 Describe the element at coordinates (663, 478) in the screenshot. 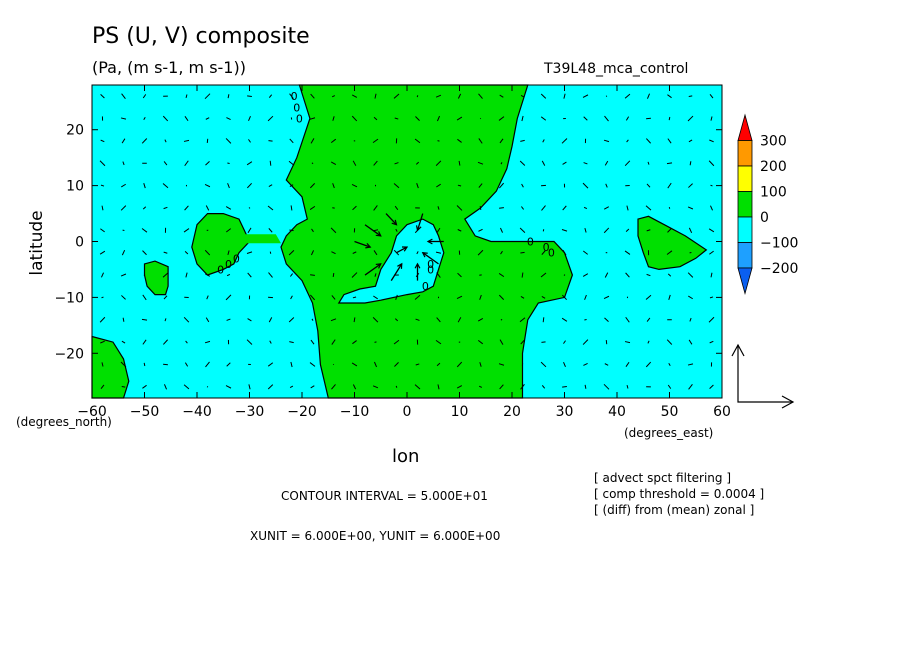

I see `note-line: [ advect spct filtering ]` at that location.